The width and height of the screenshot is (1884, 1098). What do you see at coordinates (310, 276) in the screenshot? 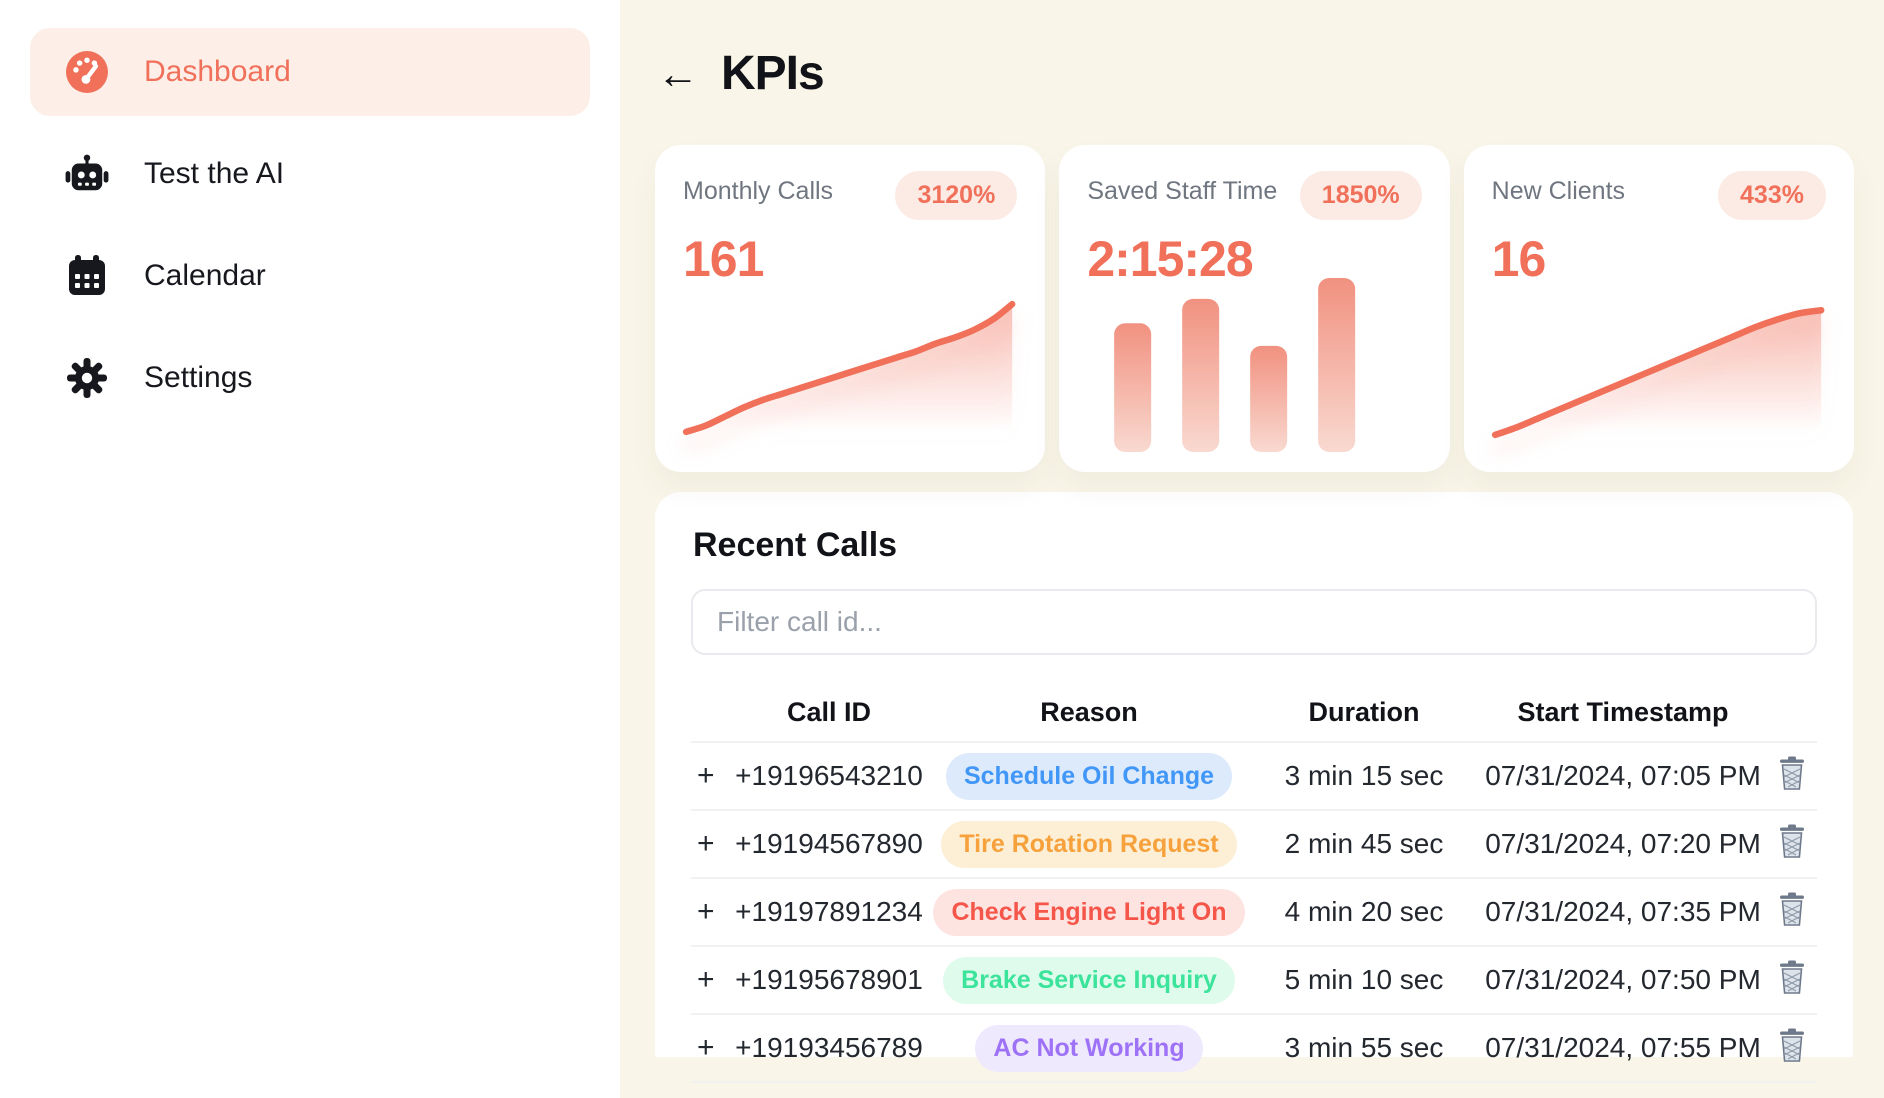
I see `sidebar-item-calendar: Calendar` at bounding box center [310, 276].